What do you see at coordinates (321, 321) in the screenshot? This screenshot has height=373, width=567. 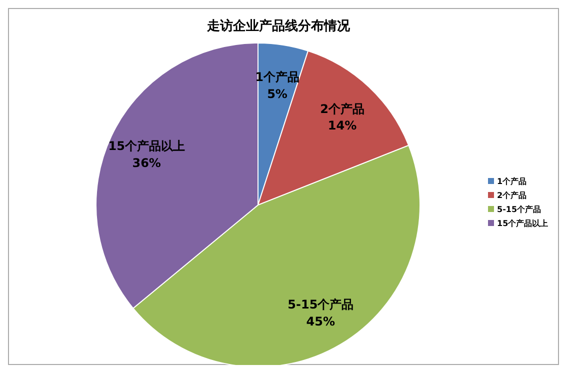 I see `data-label: 45%` at bounding box center [321, 321].